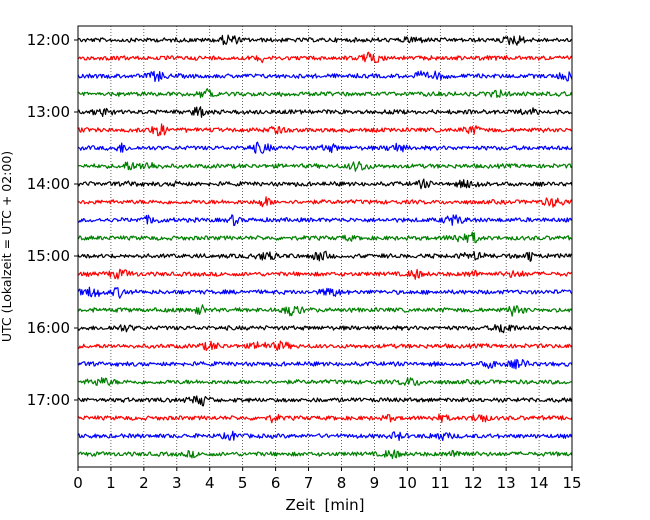 This screenshot has width=650, height=520. What do you see at coordinates (309, 483) in the screenshot?
I see `x-tick-label: 7` at bounding box center [309, 483].